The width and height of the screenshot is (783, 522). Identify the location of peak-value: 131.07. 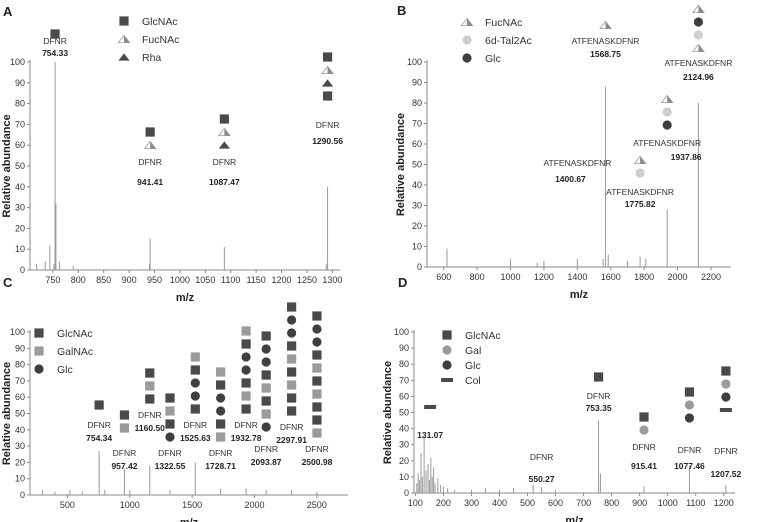
(430, 435).